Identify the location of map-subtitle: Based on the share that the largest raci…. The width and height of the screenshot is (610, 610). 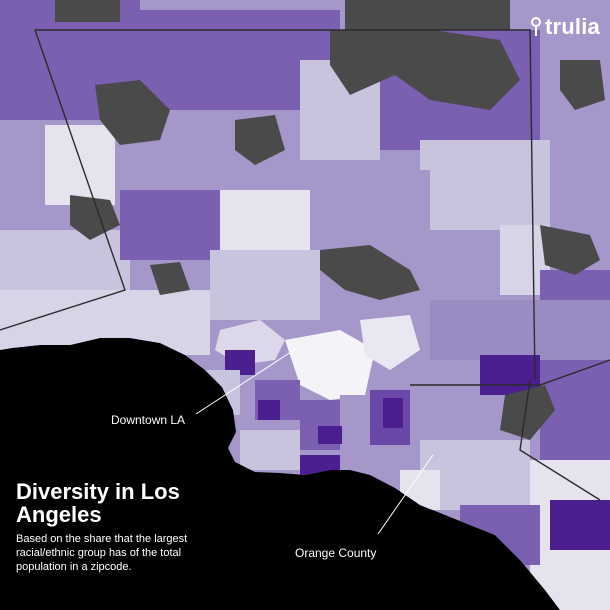
(102, 553).